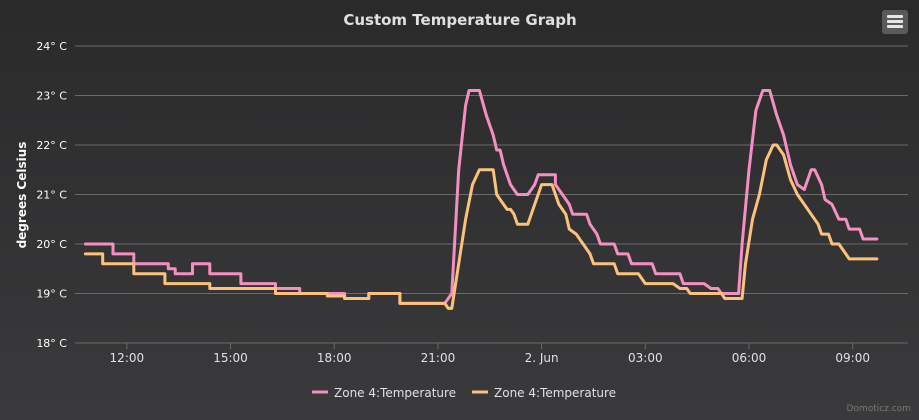  What do you see at coordinates (464, 393) in the screenshot?
I see `legend: Zone 4:Temperature Zone 4:Temperature` at bounding box center [464, 393].